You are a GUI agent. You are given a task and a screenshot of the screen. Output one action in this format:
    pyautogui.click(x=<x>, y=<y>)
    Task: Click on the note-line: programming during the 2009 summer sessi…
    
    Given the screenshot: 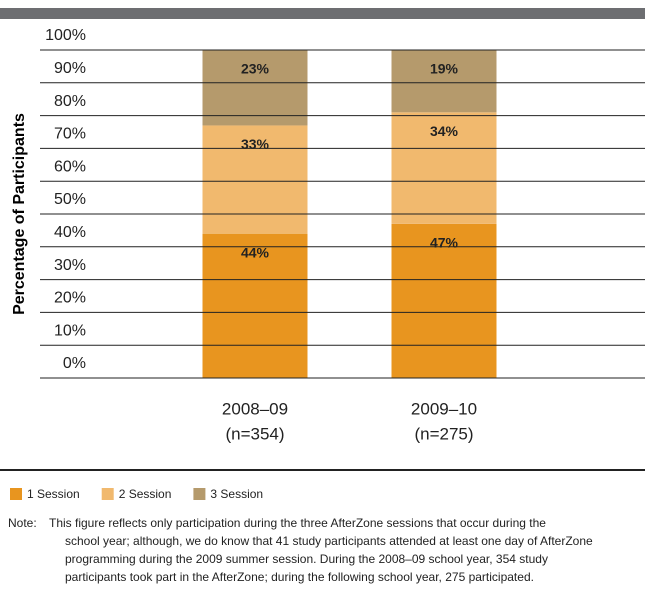 What is the action you would take?
    pyautogui.click(x=306, y=559)
    